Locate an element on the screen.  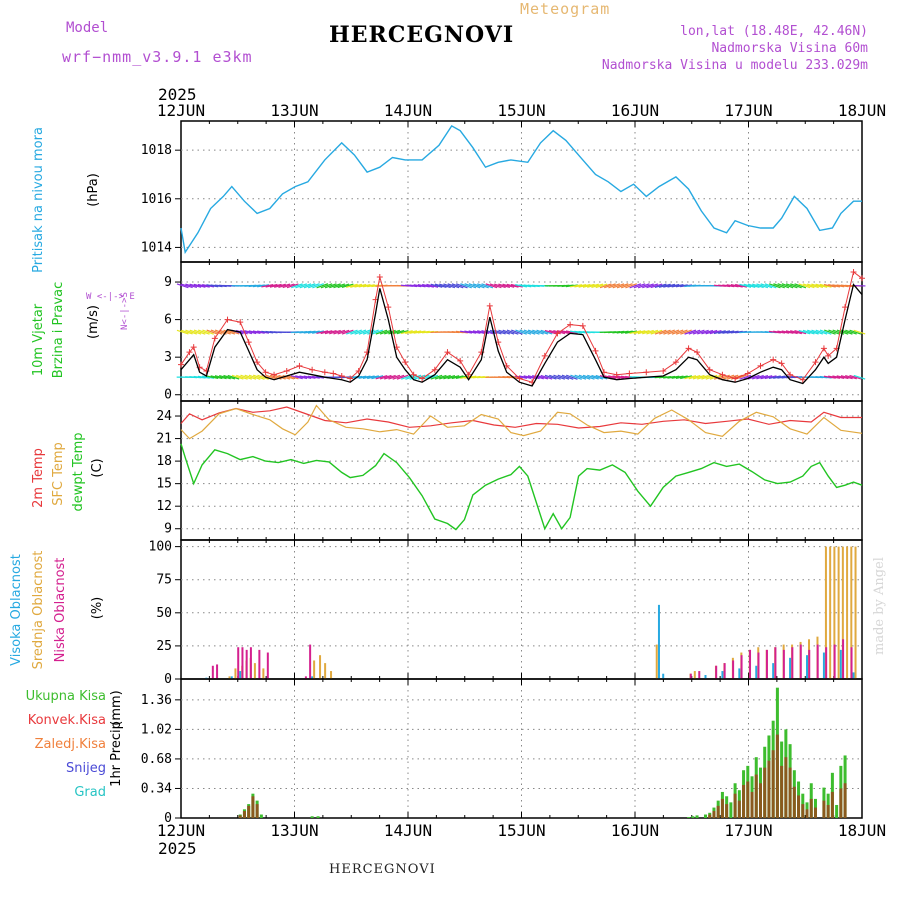
top-date-axis: 12JUN 13JUN 14JUN 15JUN 16JUN 17JUN 18JUN is located at coordinates (521, 110).